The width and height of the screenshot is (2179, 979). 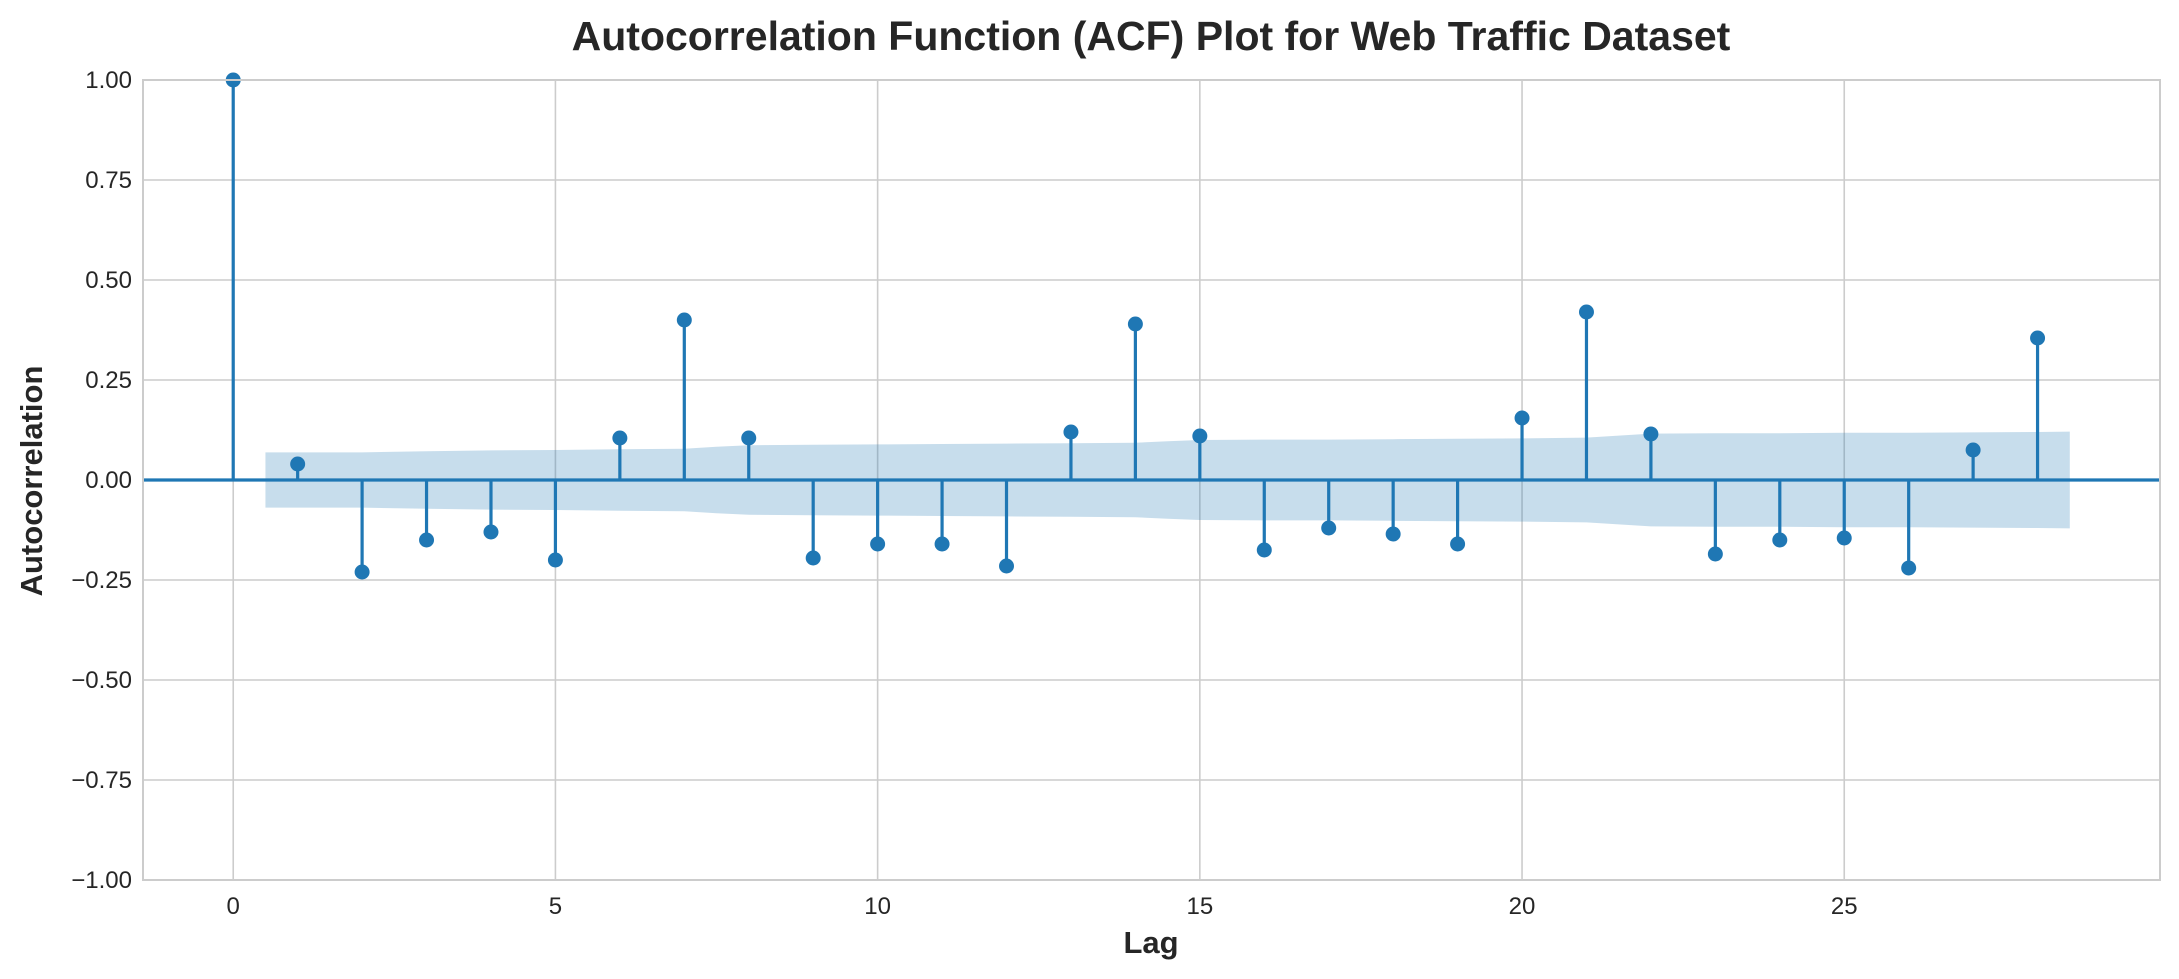 What do you see at coordinates (108, 180) in the screenshot?
I see `y-tick-label: 0.75` at bounding box center [108, 180].